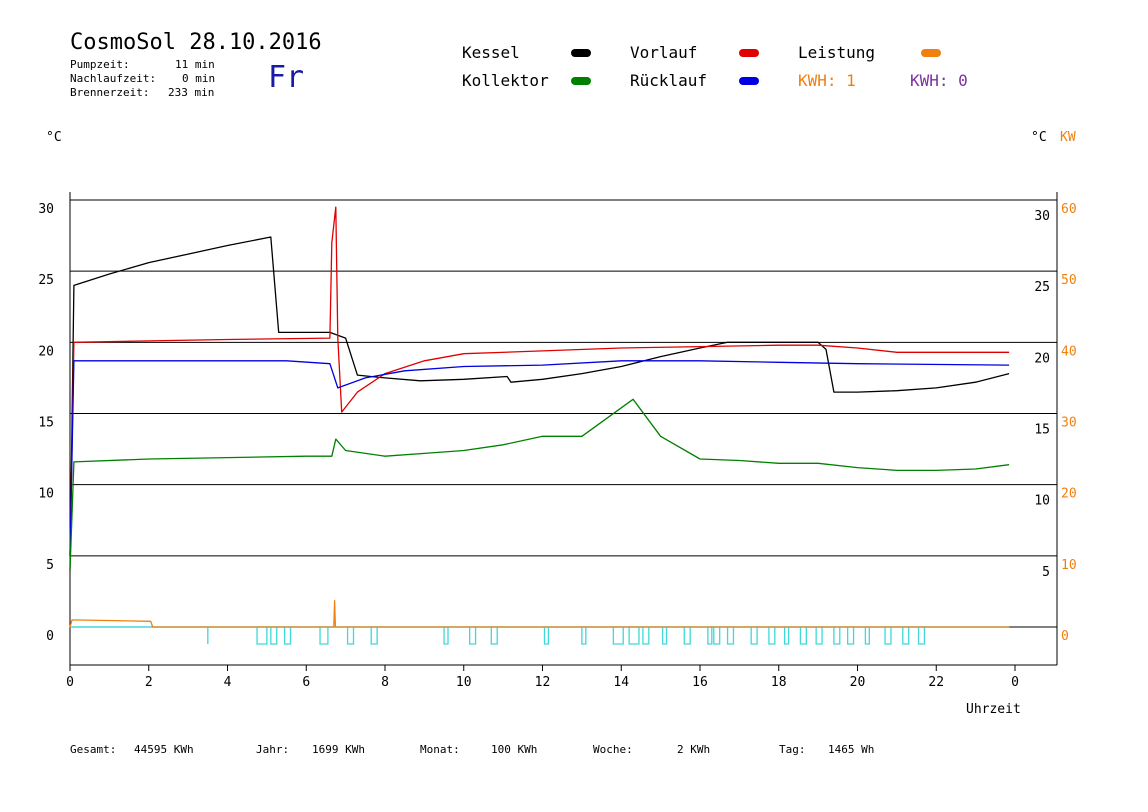  Describe the element at coordinates (543, 682) in the screenshot. I see `x-tick-label: 12` at that location.